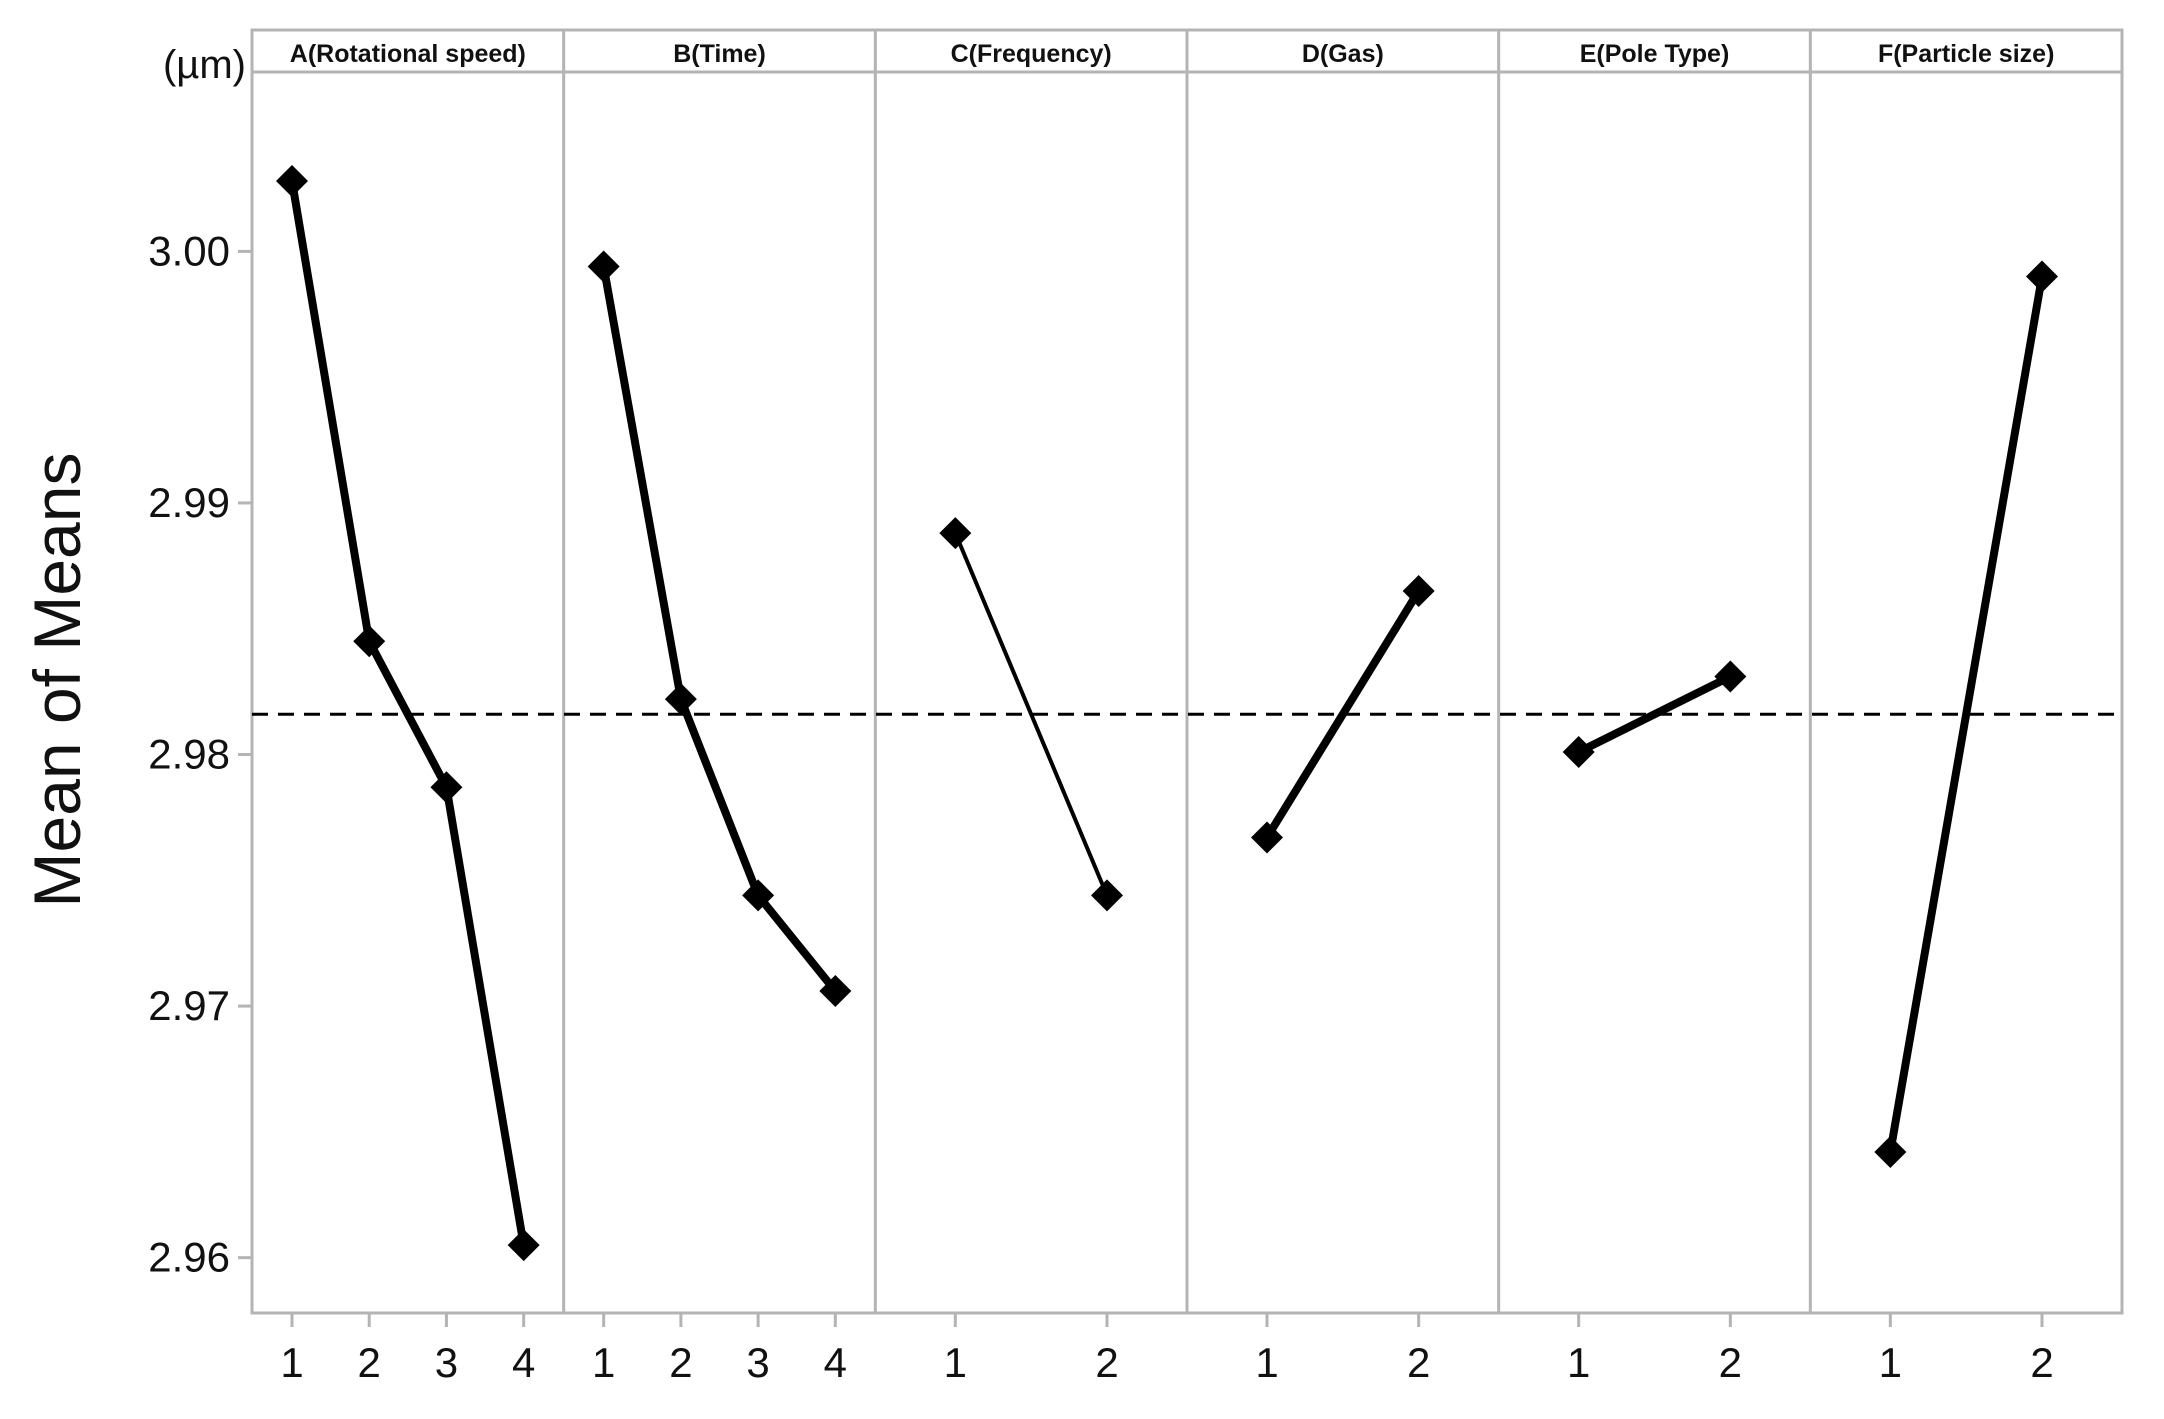 Image resolution: width=2164 pixels, height=1419 pixels. I want to click on panel-title: E(Pole Type), so click(1655, 54).